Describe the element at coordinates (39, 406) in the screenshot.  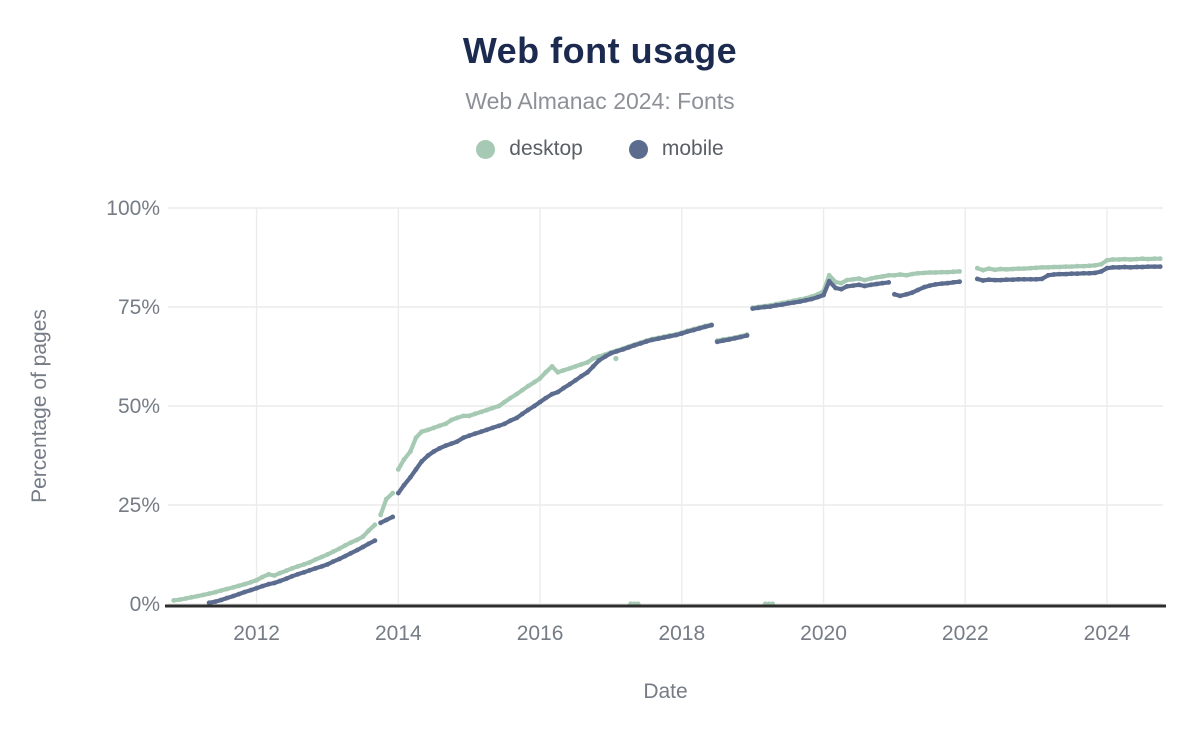
I see `y-axis-title: Percentage of pages` at that location.